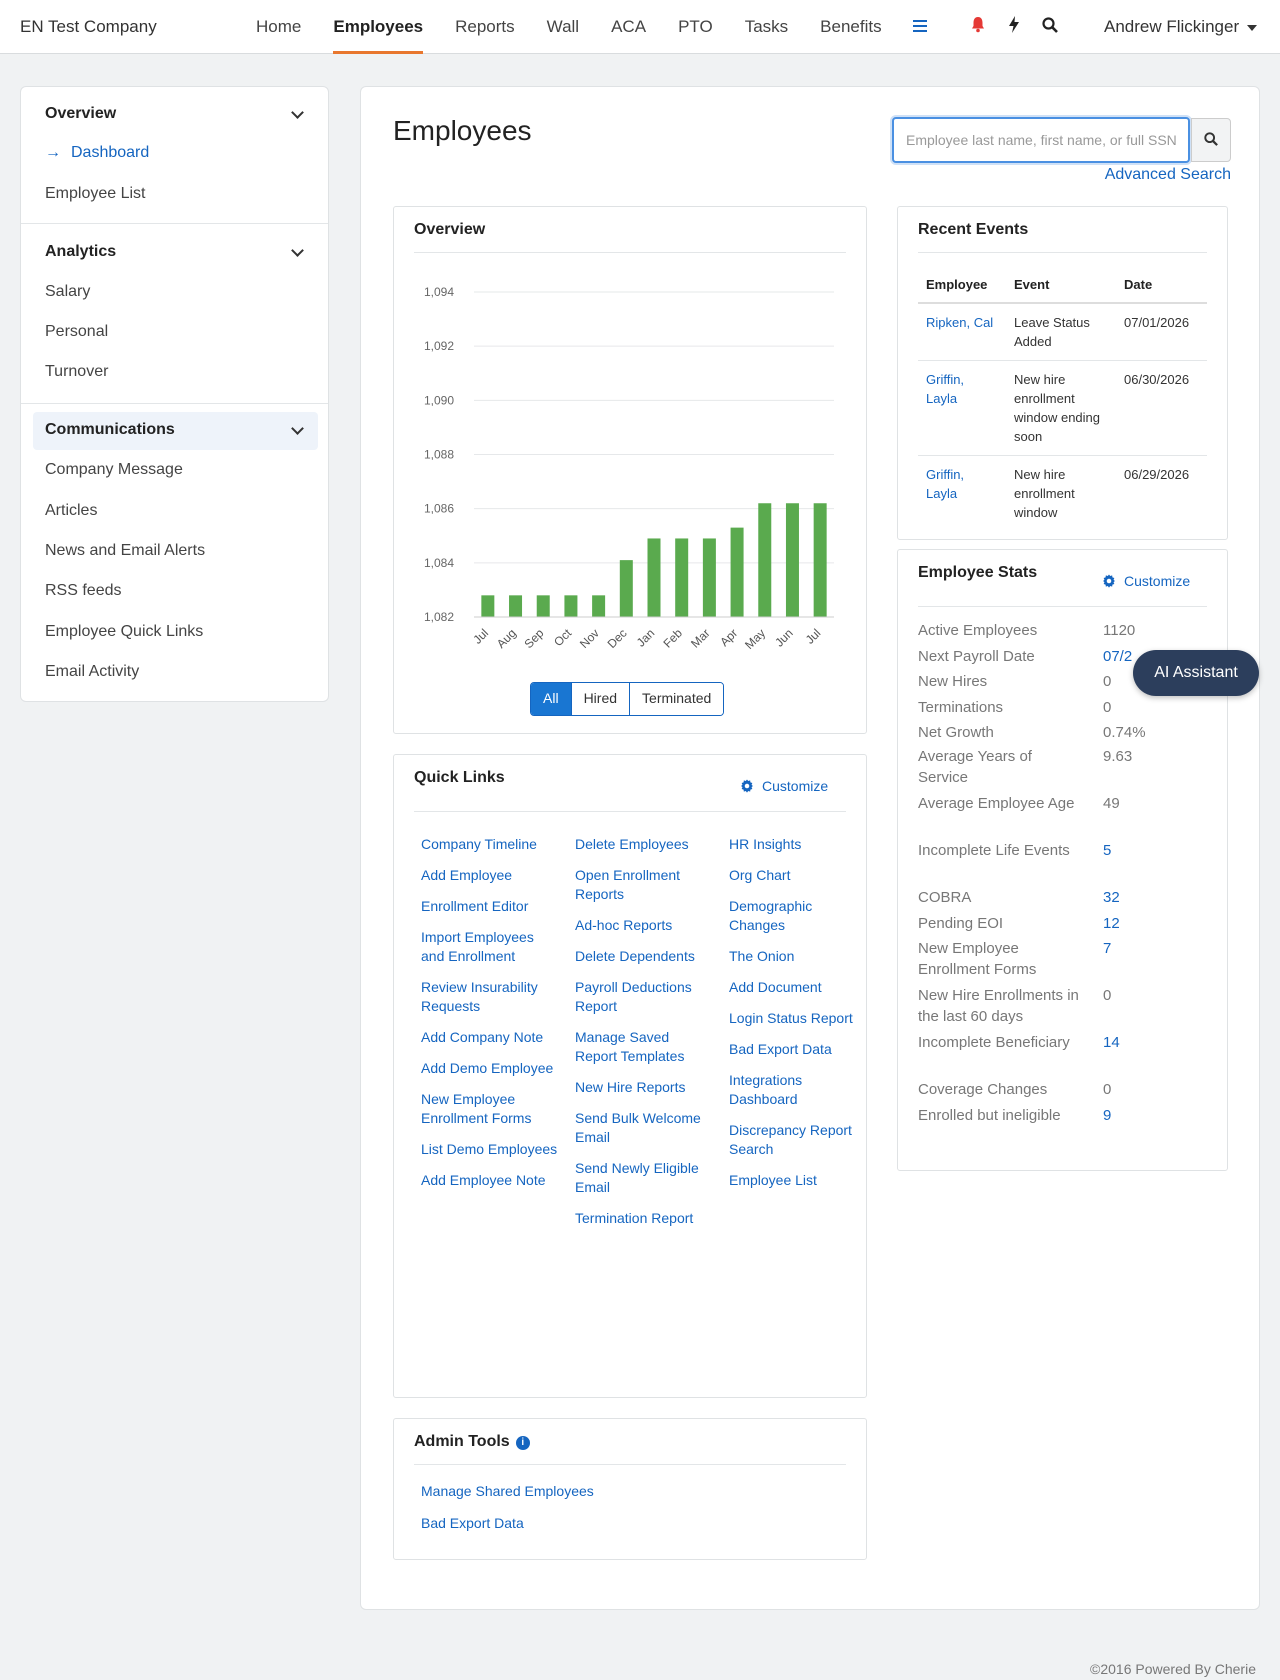 The image size is (1280, 1680). What do you see at coordinates (125, 550) in the screenshot?
I see `sidebar-item-news-email-alerts: News and Email Alerts` at bounding box center [125, 550].